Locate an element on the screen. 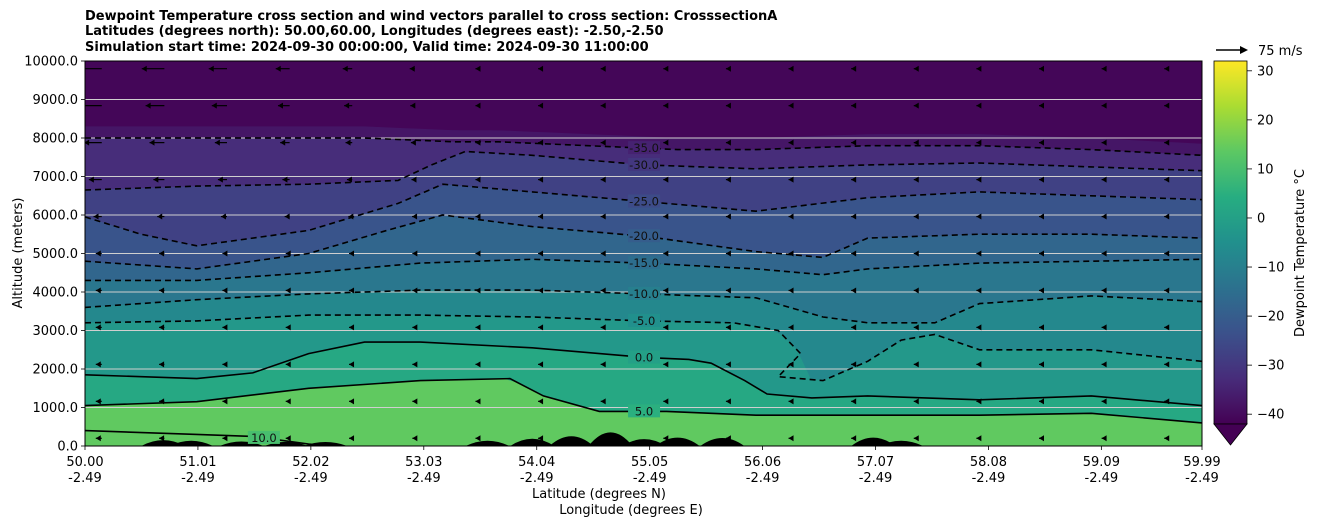  contour-label: -10.0 is located at coordinates (644, 294).